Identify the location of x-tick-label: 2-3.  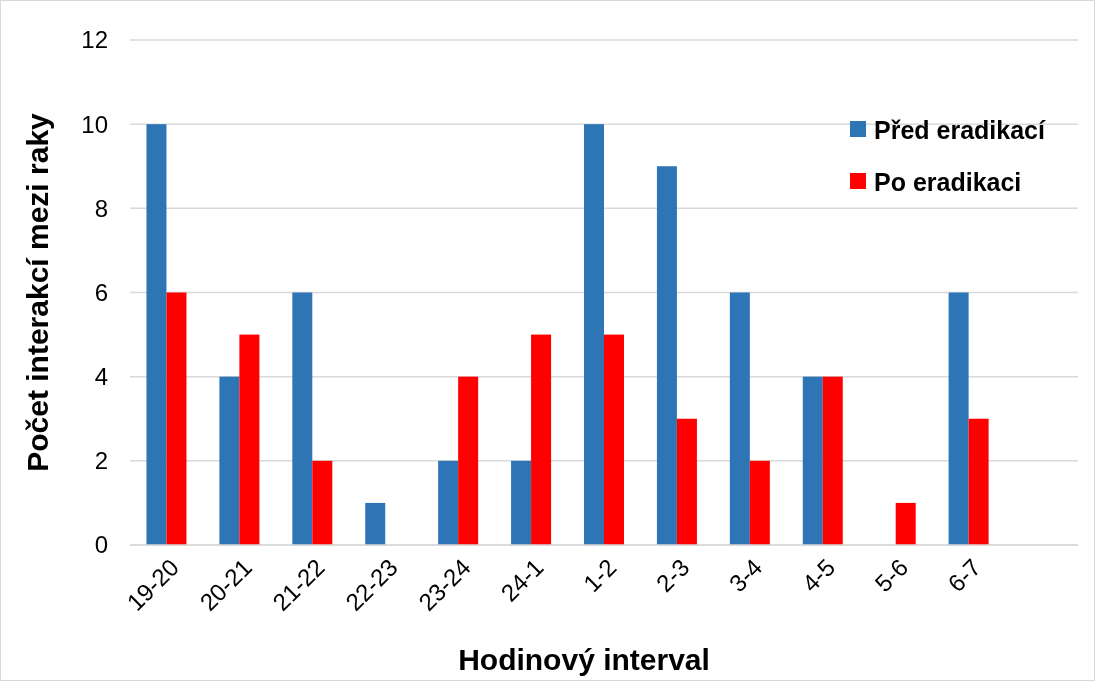
(672, 575).